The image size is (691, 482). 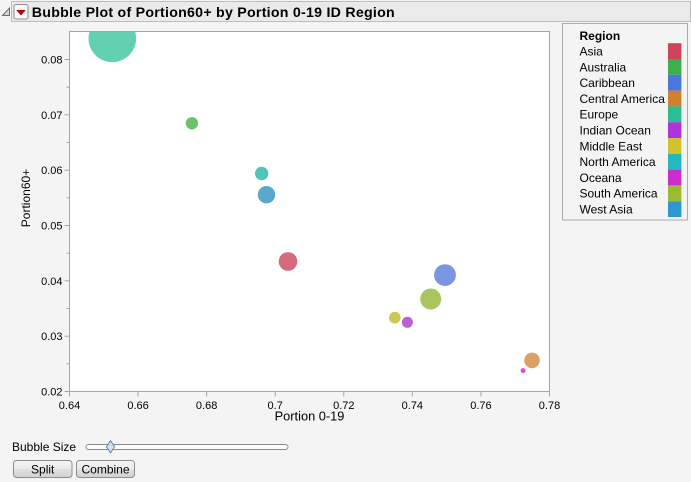 What do you see at coordinates (51, 61) in the screenshot?
I see `svg-text: 0.08` at bounding box center [51, 61].